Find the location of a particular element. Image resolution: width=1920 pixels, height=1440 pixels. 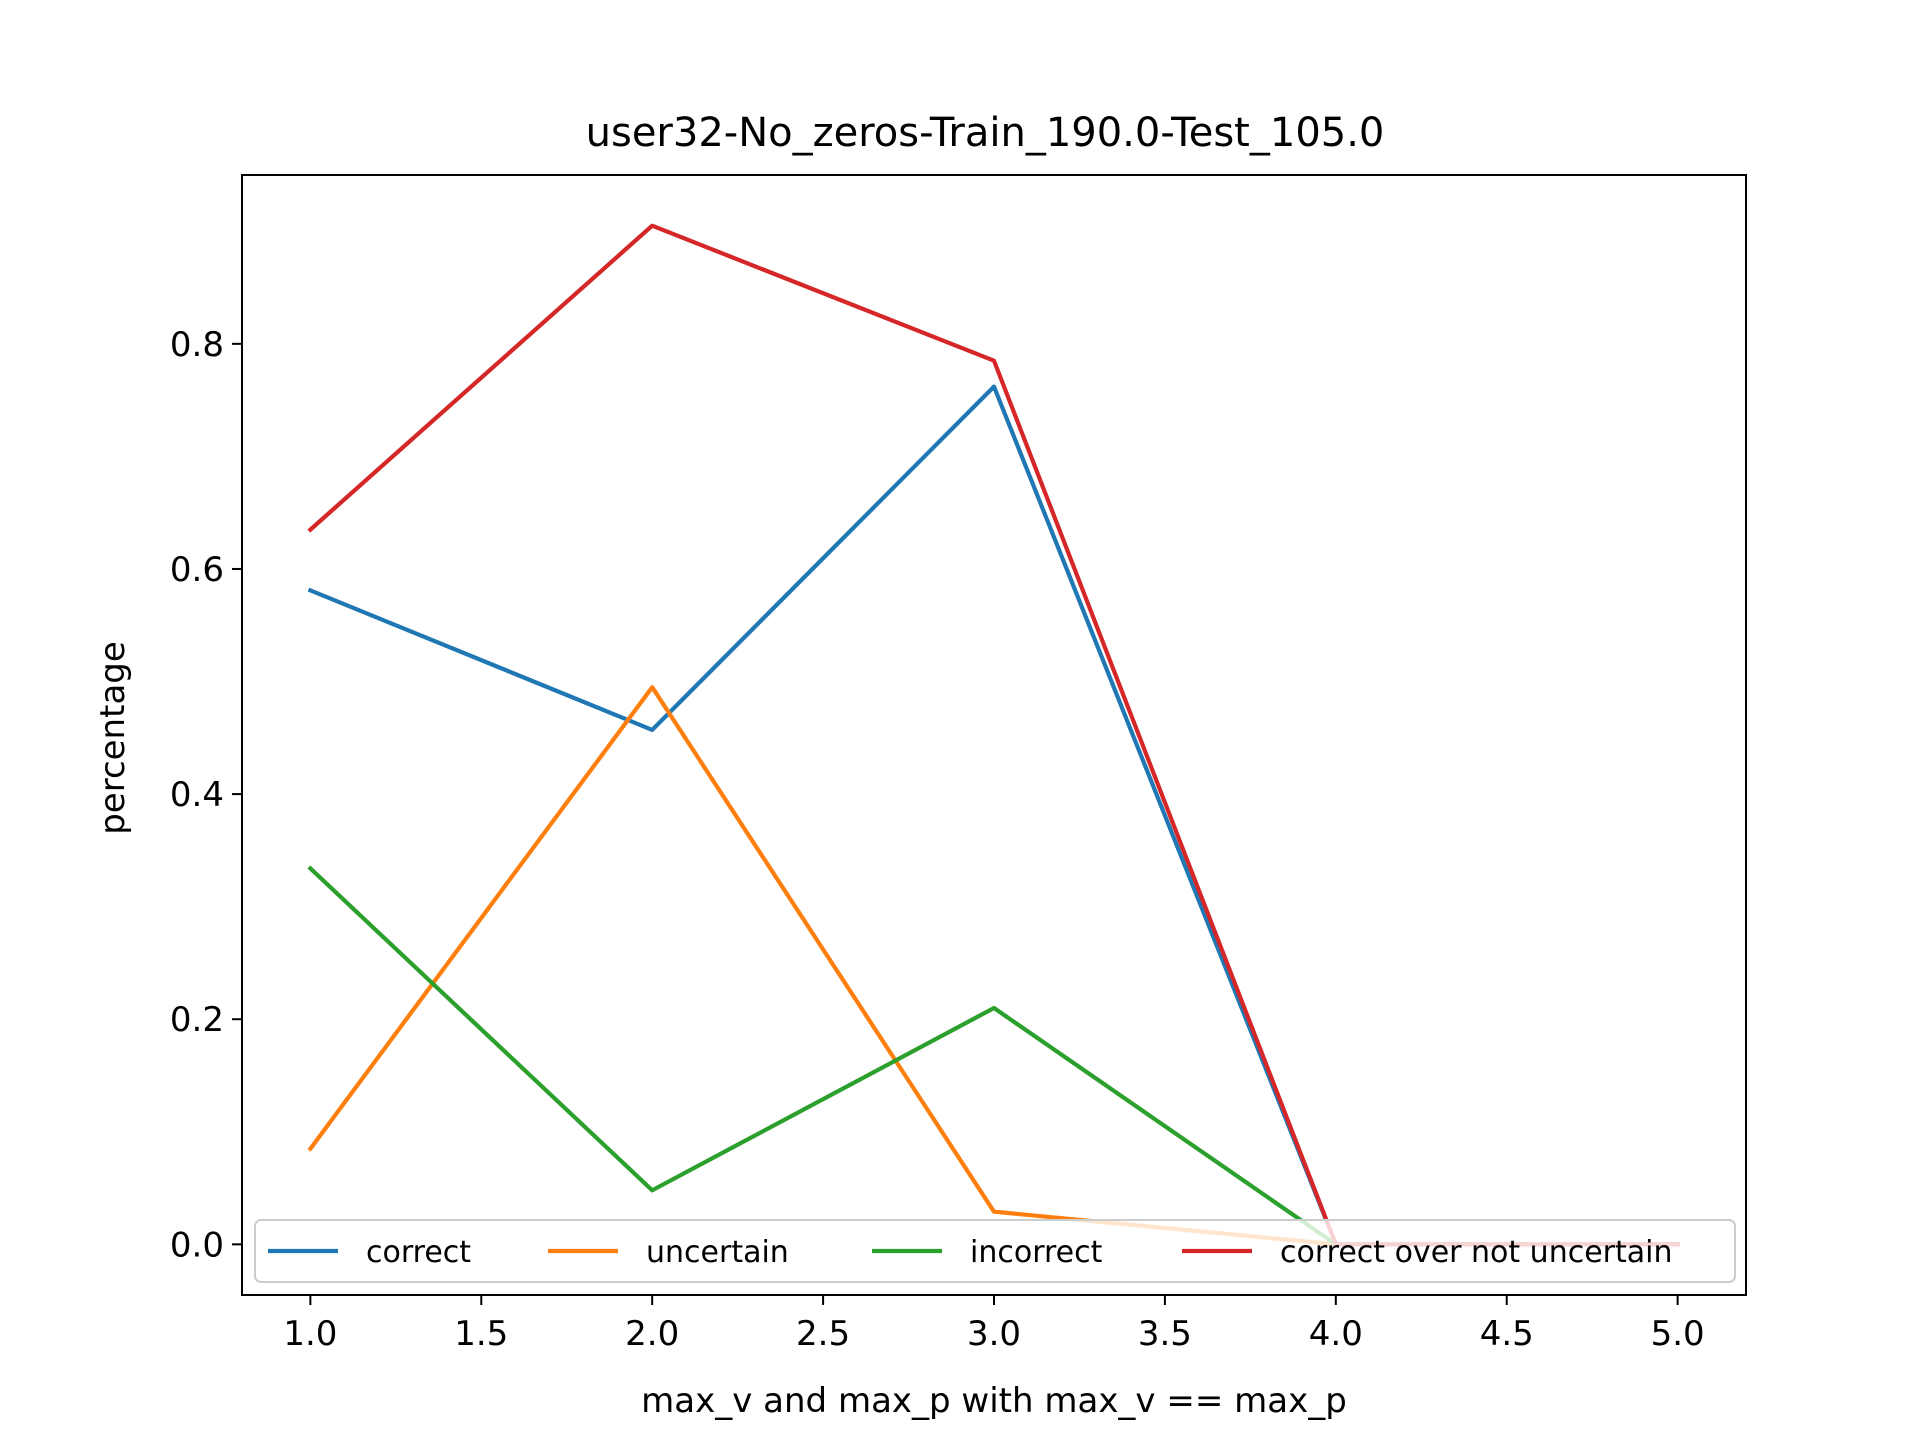

legend-label: uncertain is located at coordinates (717, 1252).